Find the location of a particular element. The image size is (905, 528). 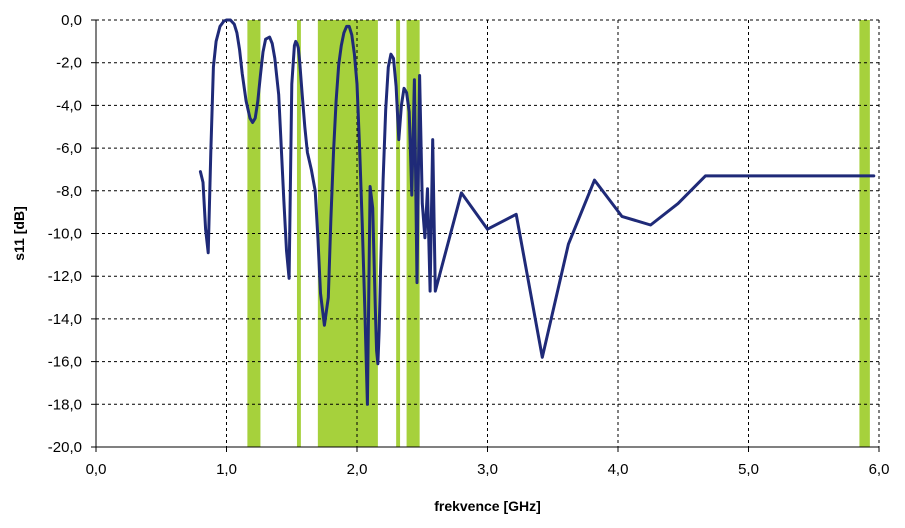

x-axis-title: frekvence [GHz] is located at coordinates (487, 506).